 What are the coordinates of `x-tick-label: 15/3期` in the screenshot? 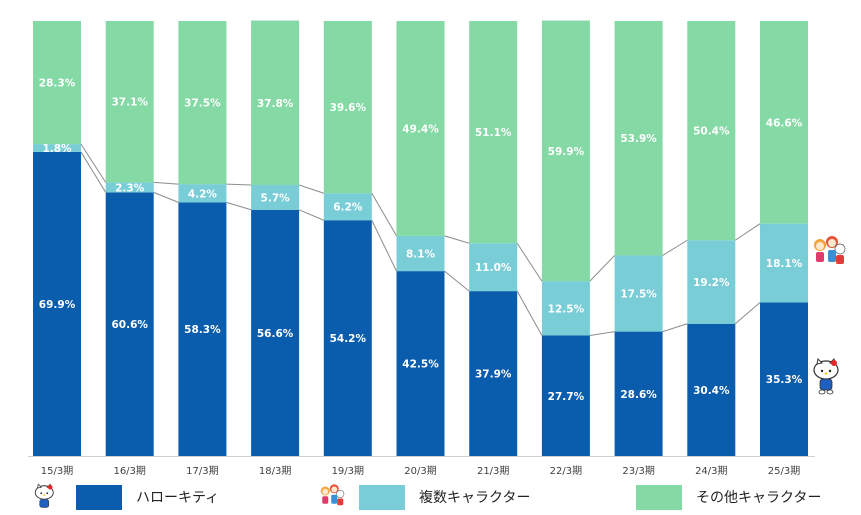 It's located at (57, 471).